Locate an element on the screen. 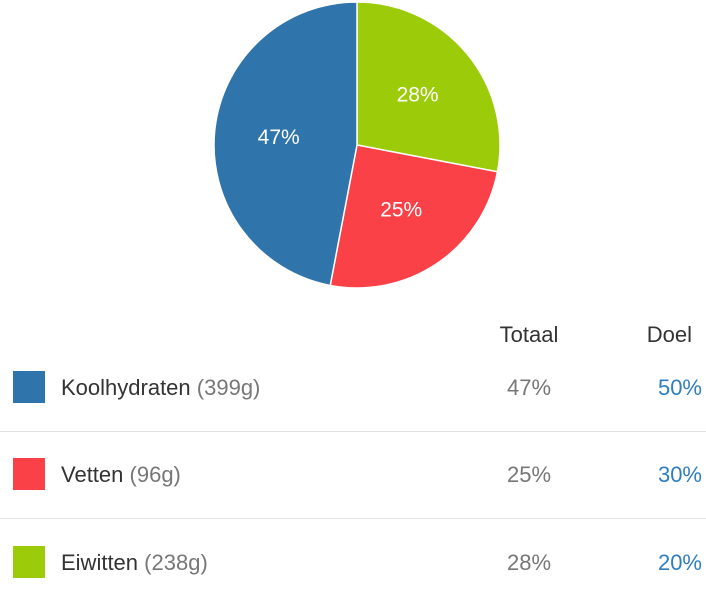  macro-row-vetten: Vetten (96g) 25% 30% is located at coordinates (353, 475).